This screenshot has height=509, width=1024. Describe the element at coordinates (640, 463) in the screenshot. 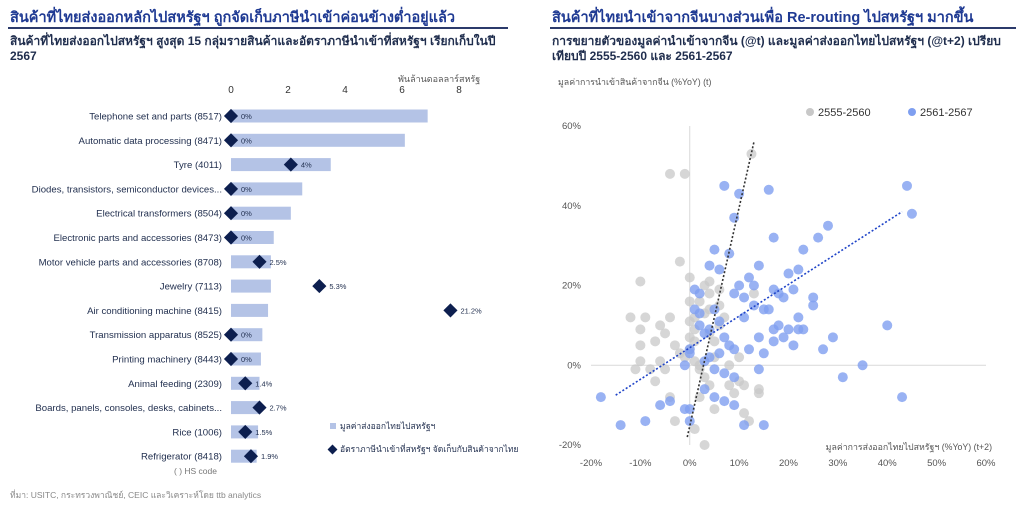

I see `x-tick-label: -10%` at that location.